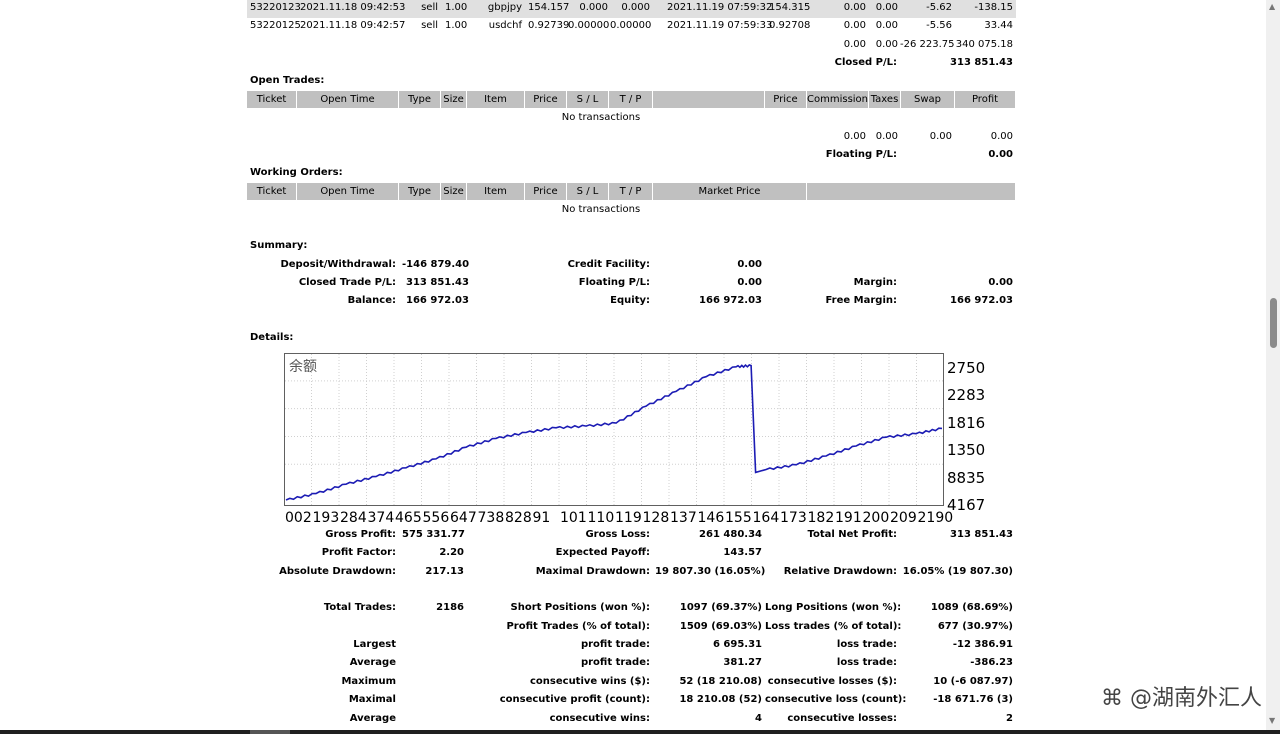  What do you see at coordinates (842, 718) in the screenshot?
I see `stat-label-3: consecutive losses:` at bounding box center [842, 718].